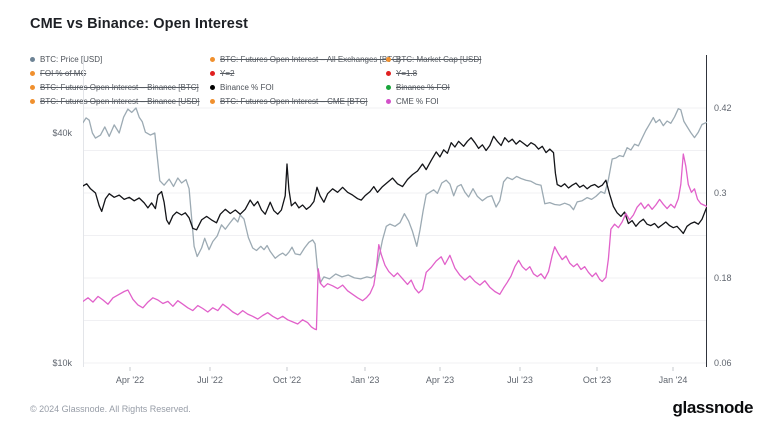  I want to click on copyright-text: © 2024 Glassnode. All Rights Reserved., so click(110, 409).